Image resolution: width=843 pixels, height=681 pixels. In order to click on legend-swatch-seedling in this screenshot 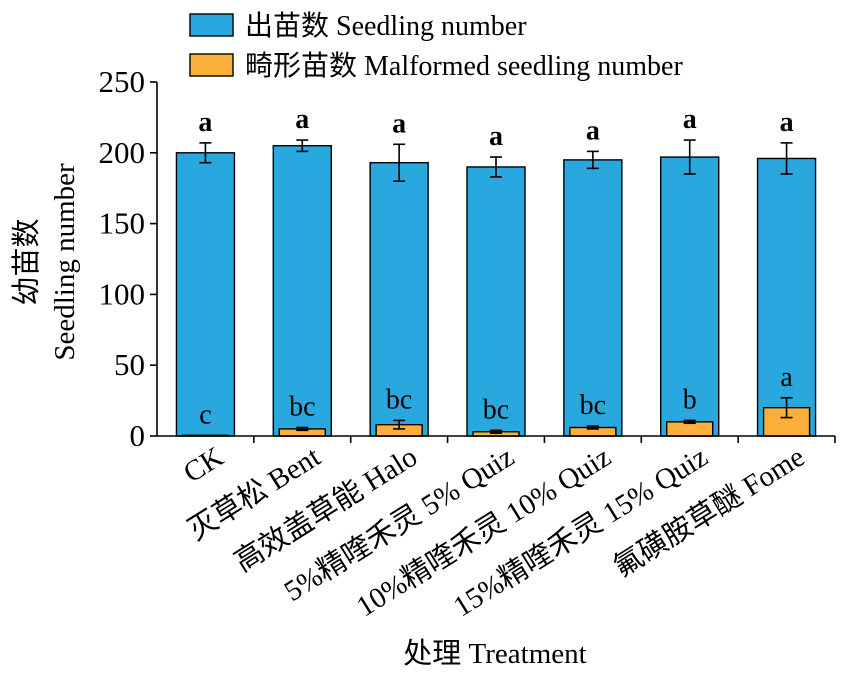, I will do `click(211, 25)`.